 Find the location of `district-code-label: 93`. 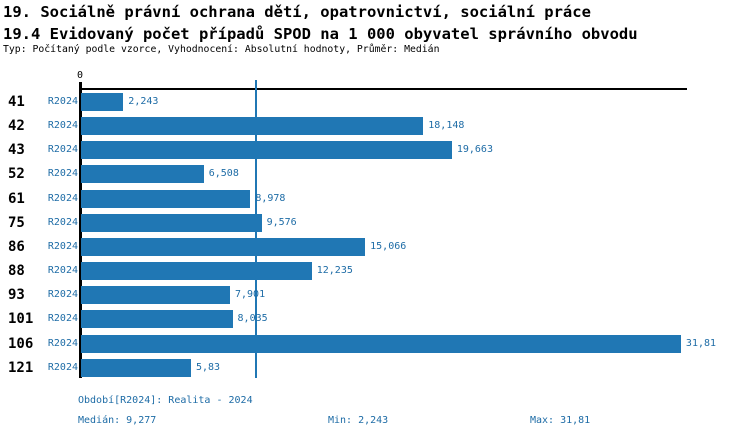

district-code-label: 93 is located at coordinates (16, 295).